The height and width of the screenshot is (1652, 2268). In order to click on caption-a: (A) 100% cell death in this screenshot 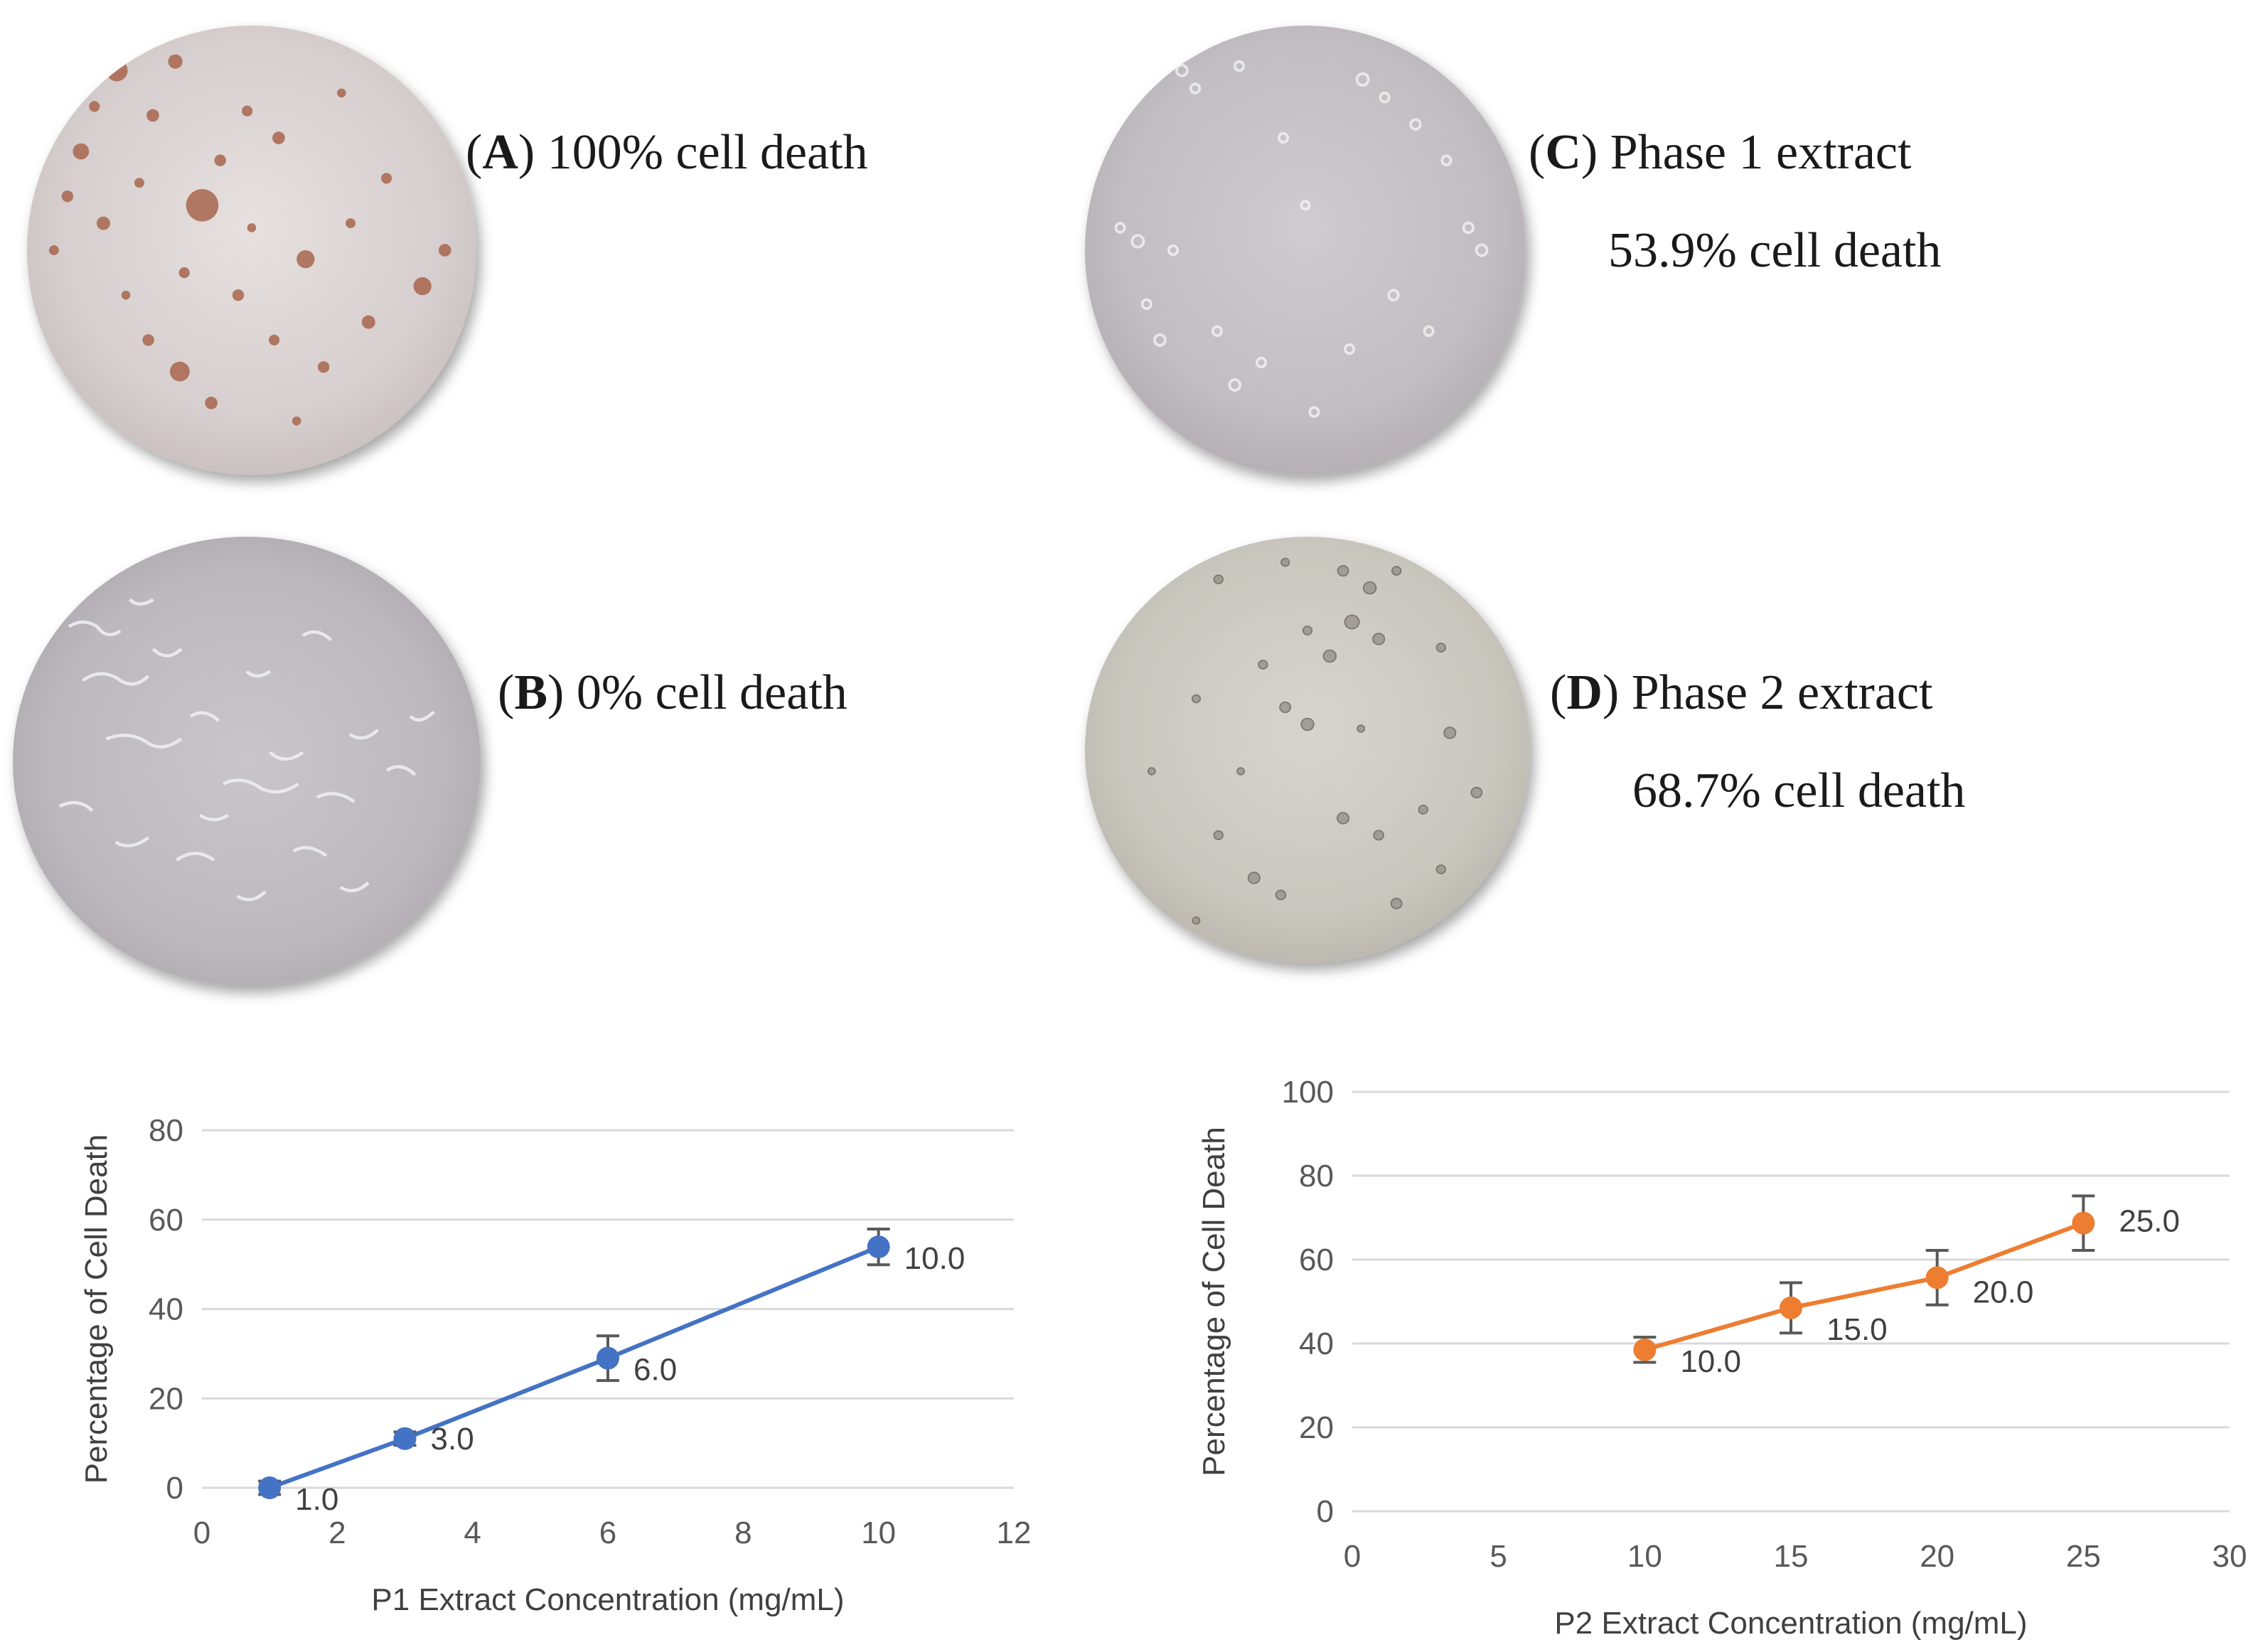, I will do `click(667, 152)`.